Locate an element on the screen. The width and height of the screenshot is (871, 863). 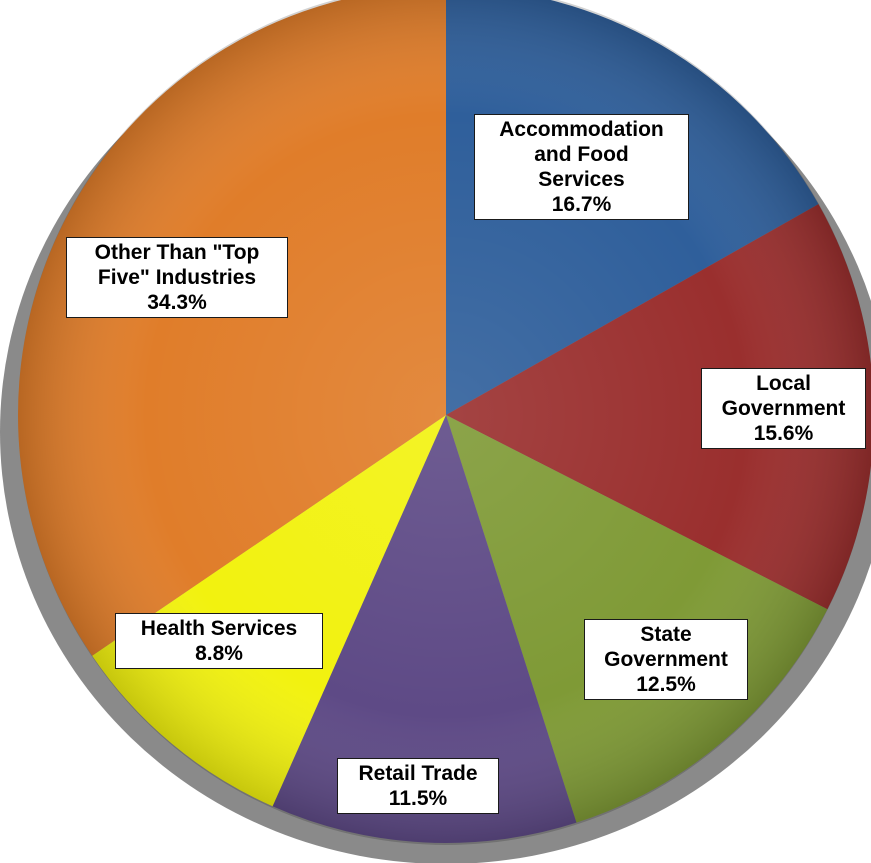
slice-label-health-services: Health Services 8.8% is located at coordinates (219, 641).